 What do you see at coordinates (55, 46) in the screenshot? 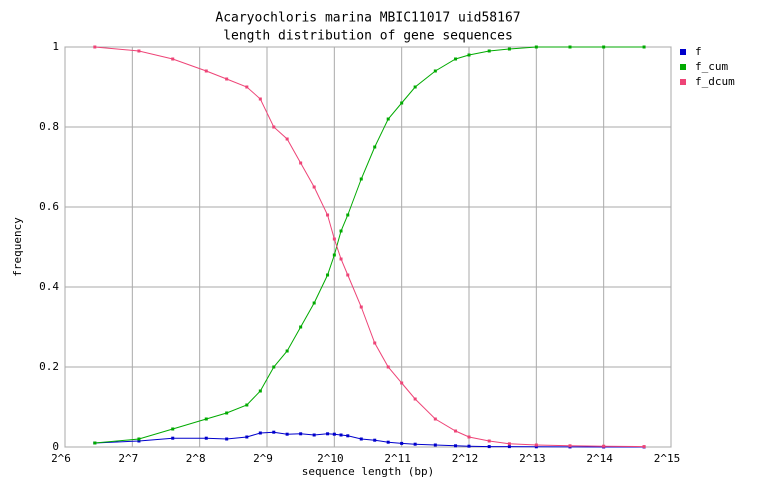
I see `y-tick-label: 1` at bounding box center [55, 46].